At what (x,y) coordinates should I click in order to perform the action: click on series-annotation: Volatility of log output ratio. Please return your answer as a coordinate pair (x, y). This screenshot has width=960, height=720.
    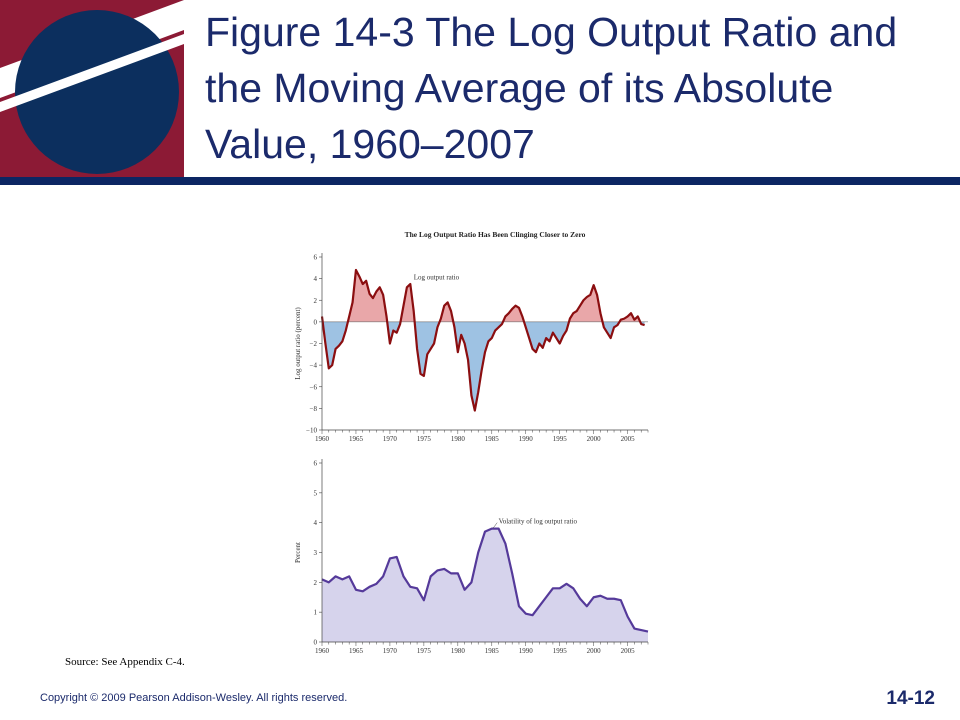
    Looking at the image, I should click on (538, 522).